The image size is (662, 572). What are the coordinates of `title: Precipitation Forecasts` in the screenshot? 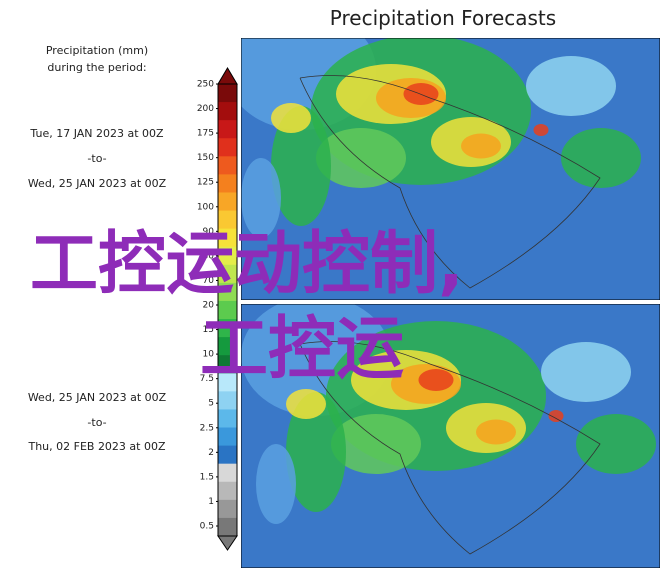 It's located at (443, 18).